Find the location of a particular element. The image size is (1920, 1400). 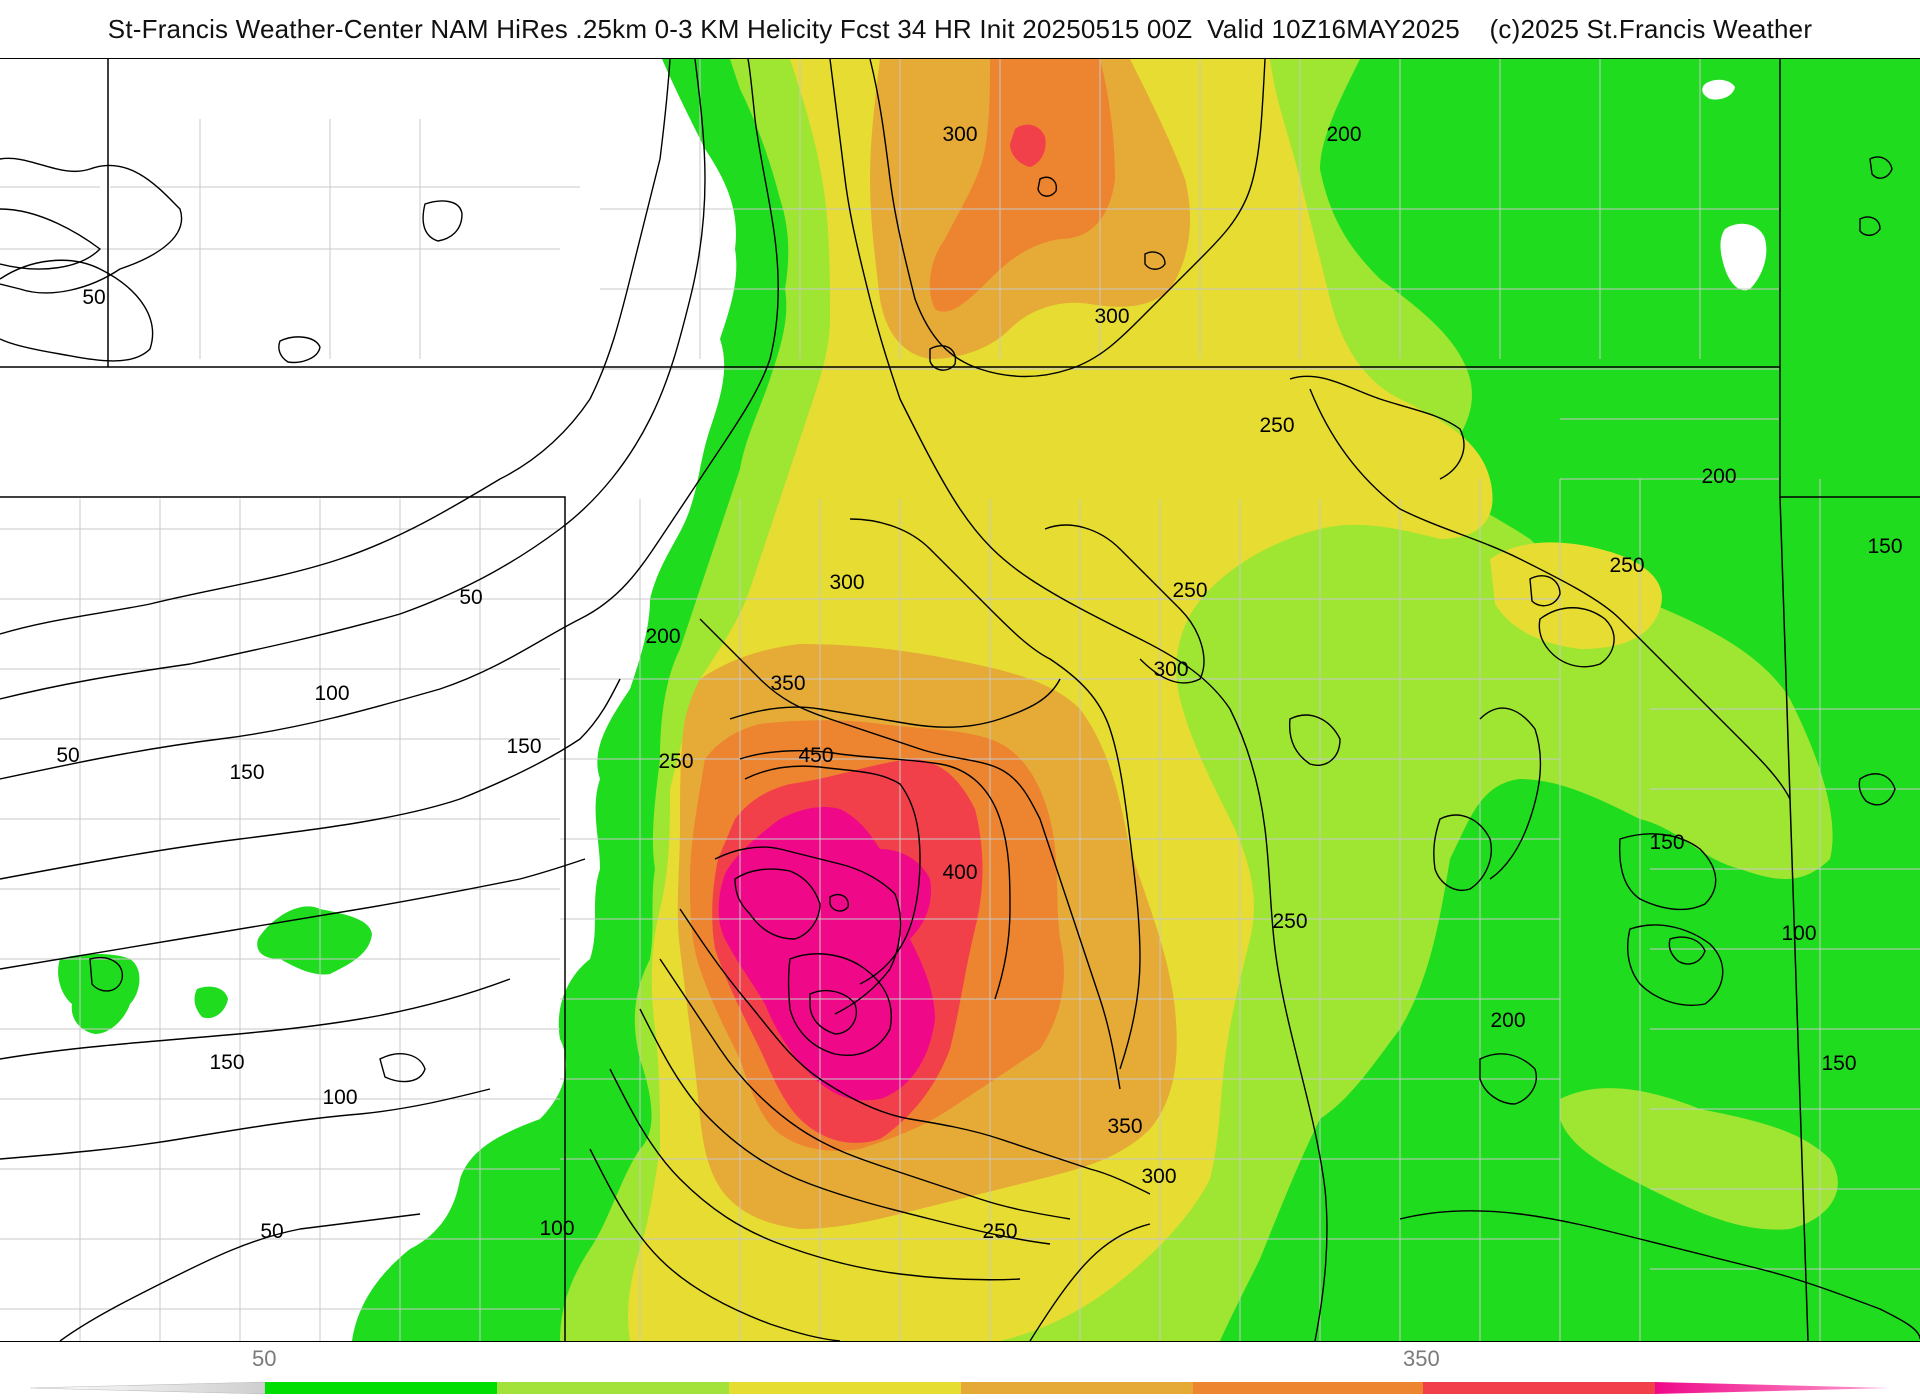

colorbar-strip is located at coordinates (959, 1388).